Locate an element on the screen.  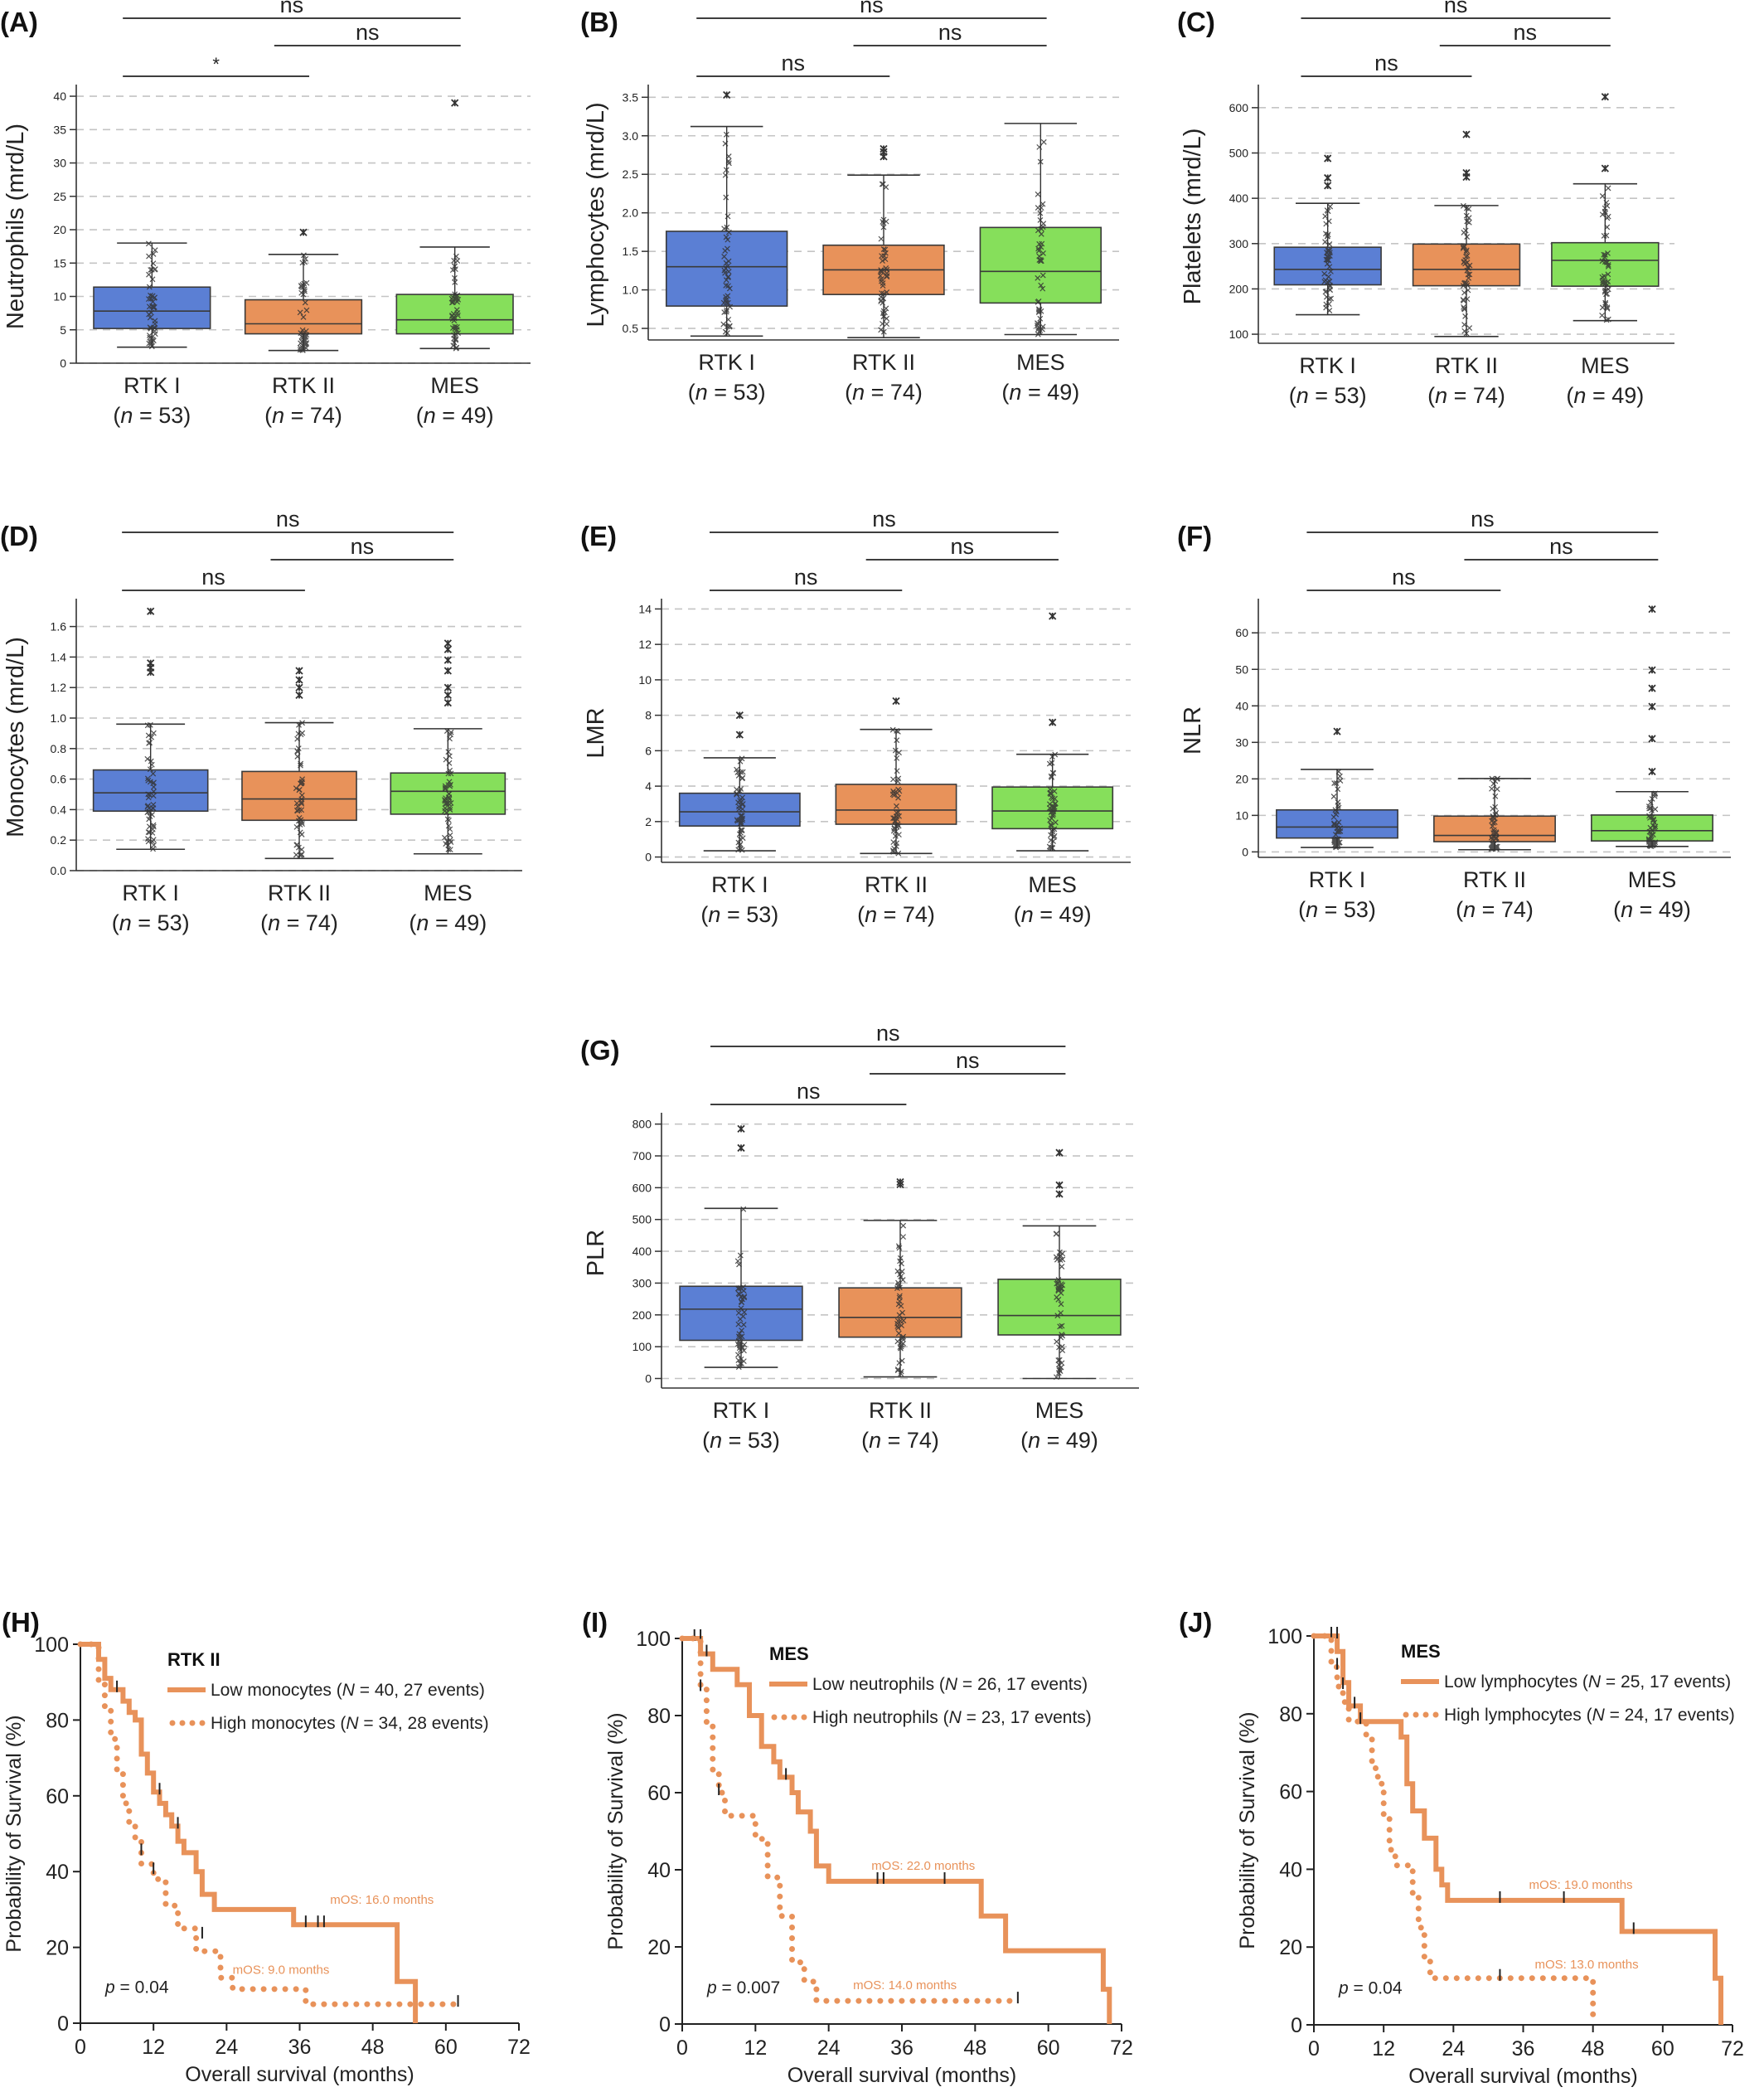
legend-name: High neutrophils is located at coordinates (875, 1717).